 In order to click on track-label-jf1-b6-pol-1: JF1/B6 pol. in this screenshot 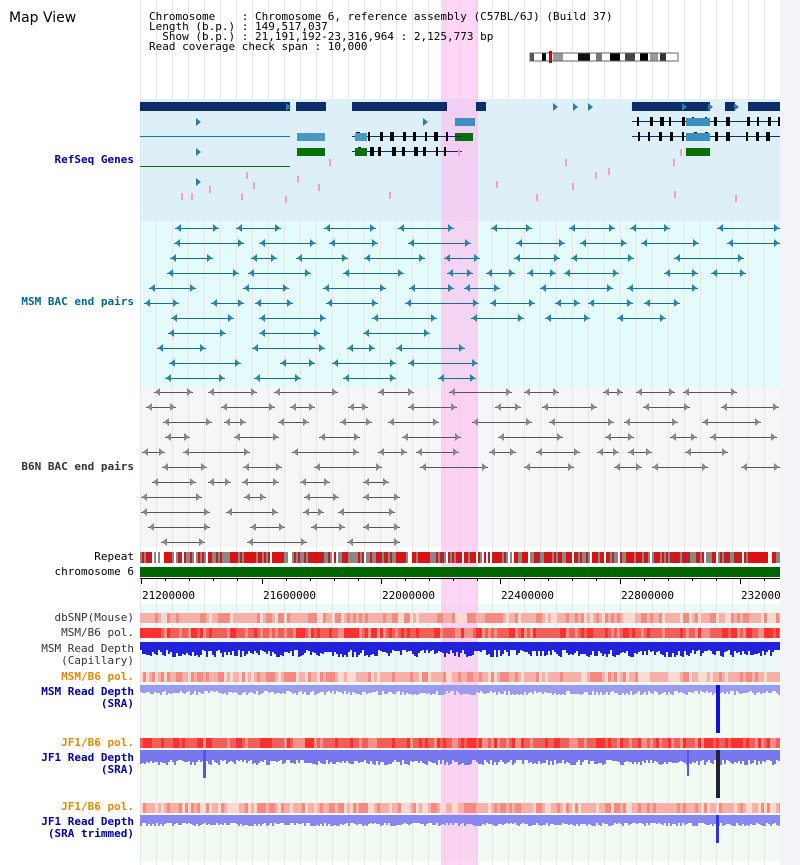, I will do `click(97, 742)`.